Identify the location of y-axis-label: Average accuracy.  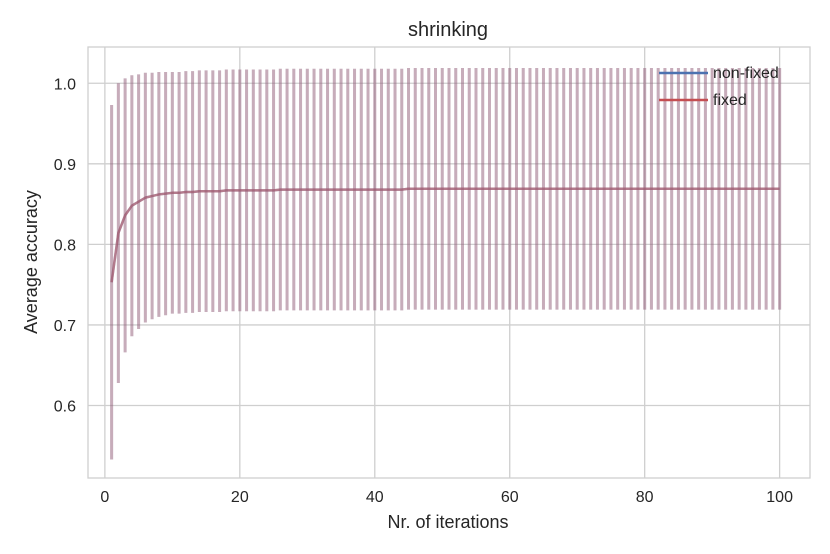
(31, 262).